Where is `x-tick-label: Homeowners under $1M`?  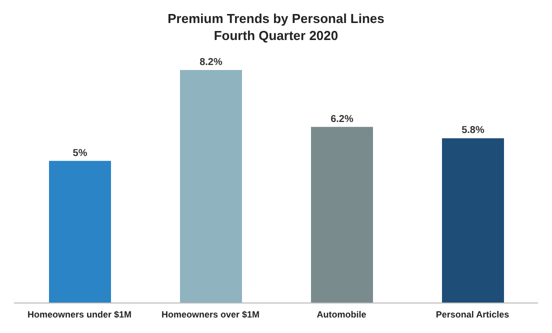 x-tick-label: Homeowners under $1M is located at coordinates (79, 314).